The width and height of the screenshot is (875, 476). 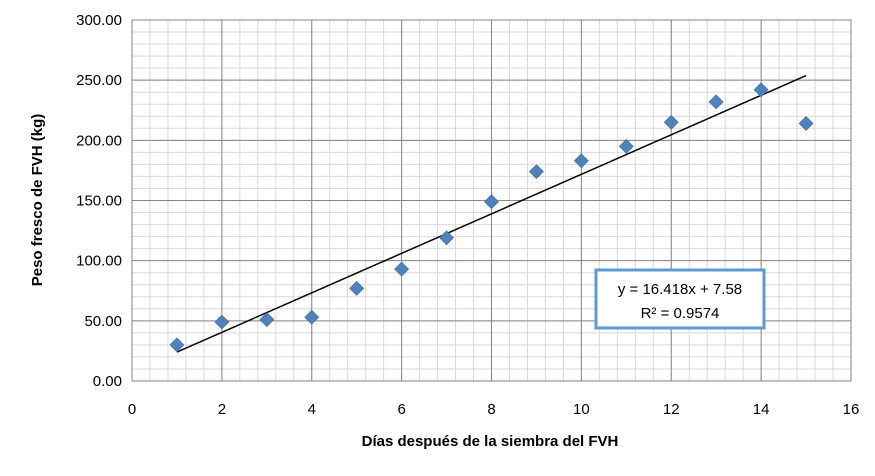 I want to click on trendline-equation-box: y = 16.418x + 7.58 R² = 0.9574, so click(x=680, y=299).